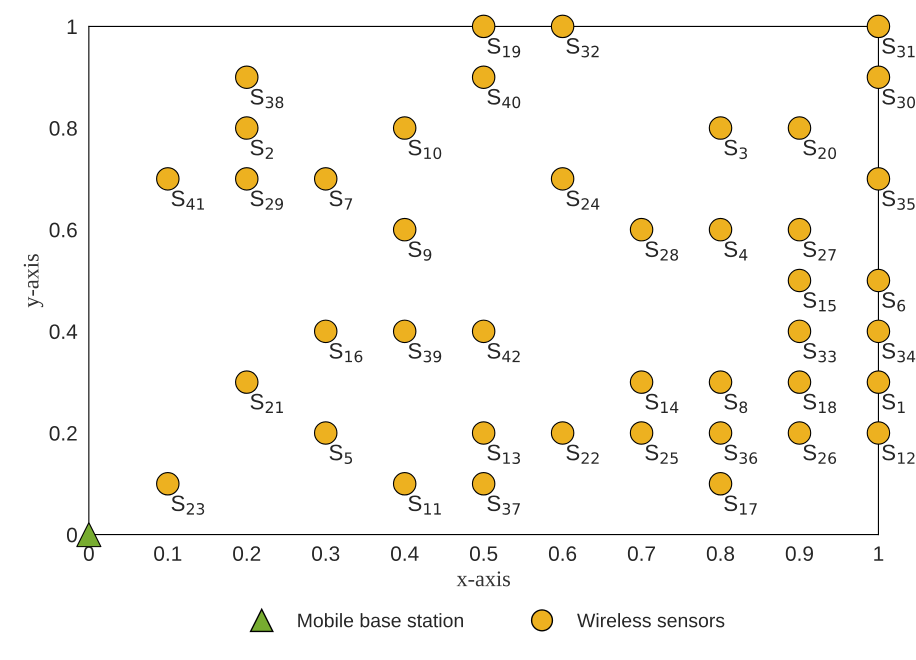  What do you see at coordinates (898, 200) in the screenshot?
I see `annotation: S$_{35}$` at bounding box center [898, 200].